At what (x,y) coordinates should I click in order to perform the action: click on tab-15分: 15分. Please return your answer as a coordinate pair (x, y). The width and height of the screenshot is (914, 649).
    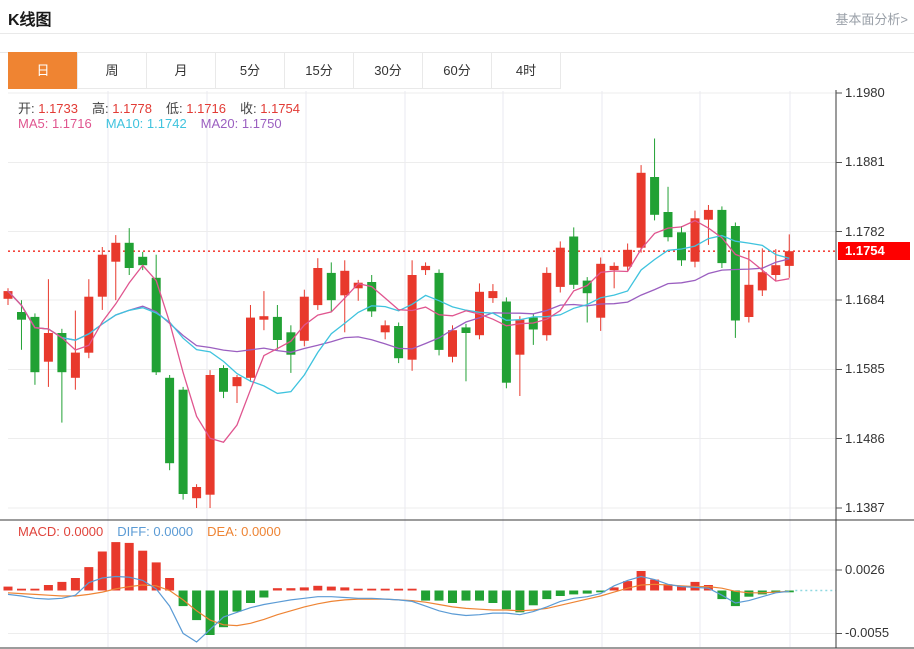
    Looking at the image, I should click on (319, 70).